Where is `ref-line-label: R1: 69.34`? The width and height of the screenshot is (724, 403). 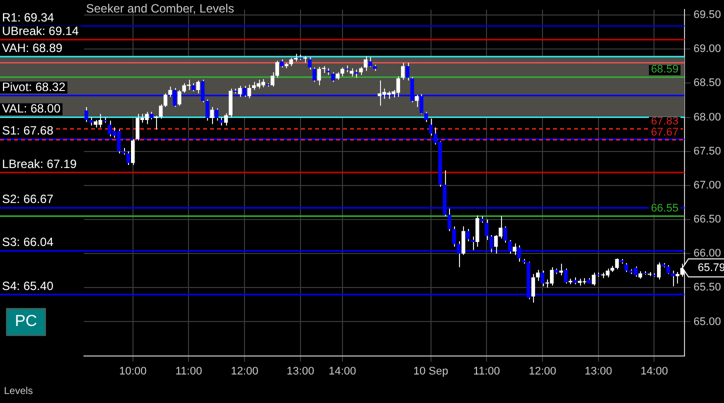
ref-line-label: R1: 69.34 is located at coordinates (28, 17).